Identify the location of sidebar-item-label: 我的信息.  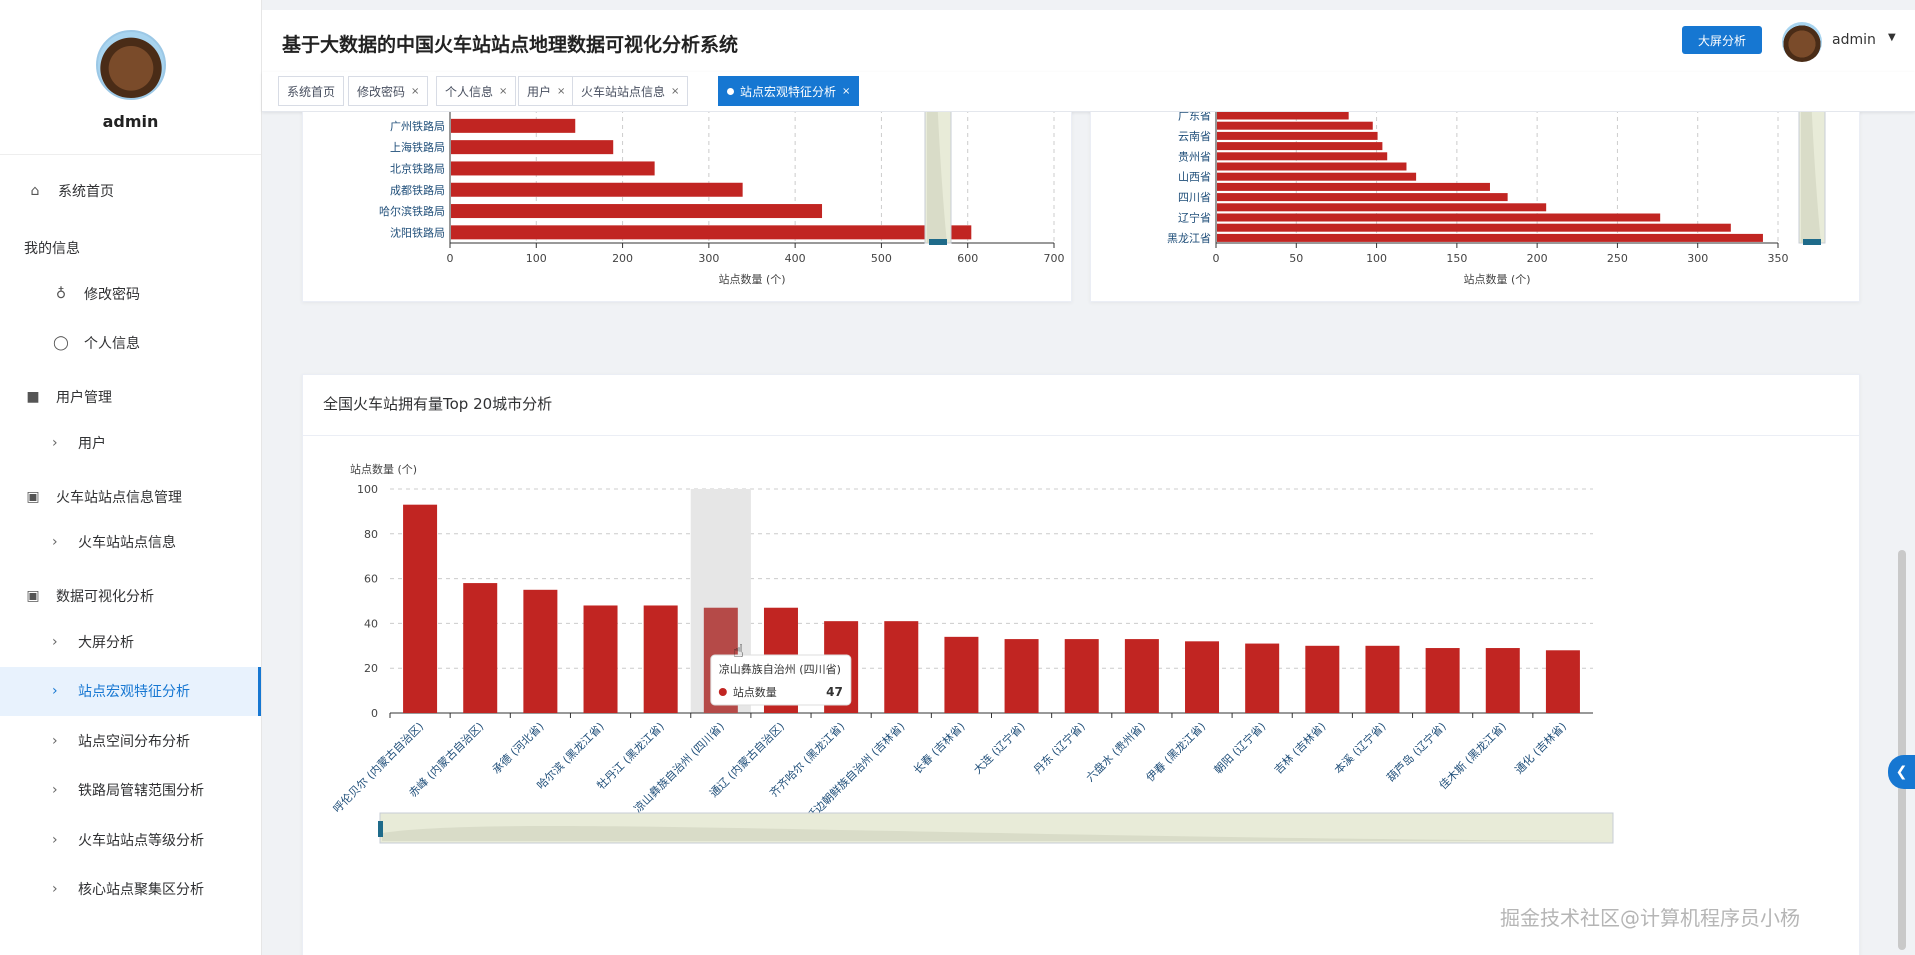
(52, 249).